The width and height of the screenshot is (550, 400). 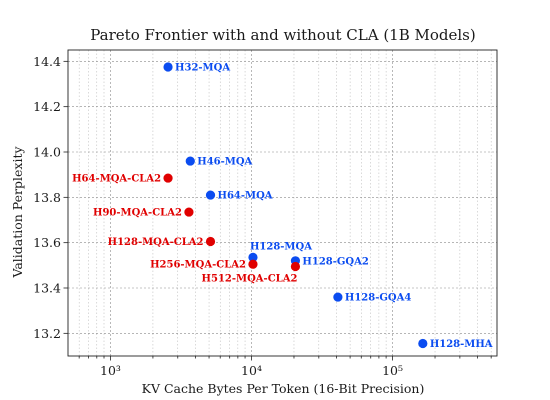 What do you see at coordinates (47, 61) in the screenshot?
I see `y-tick-label: 14.4` at bounding box center [47, 61].